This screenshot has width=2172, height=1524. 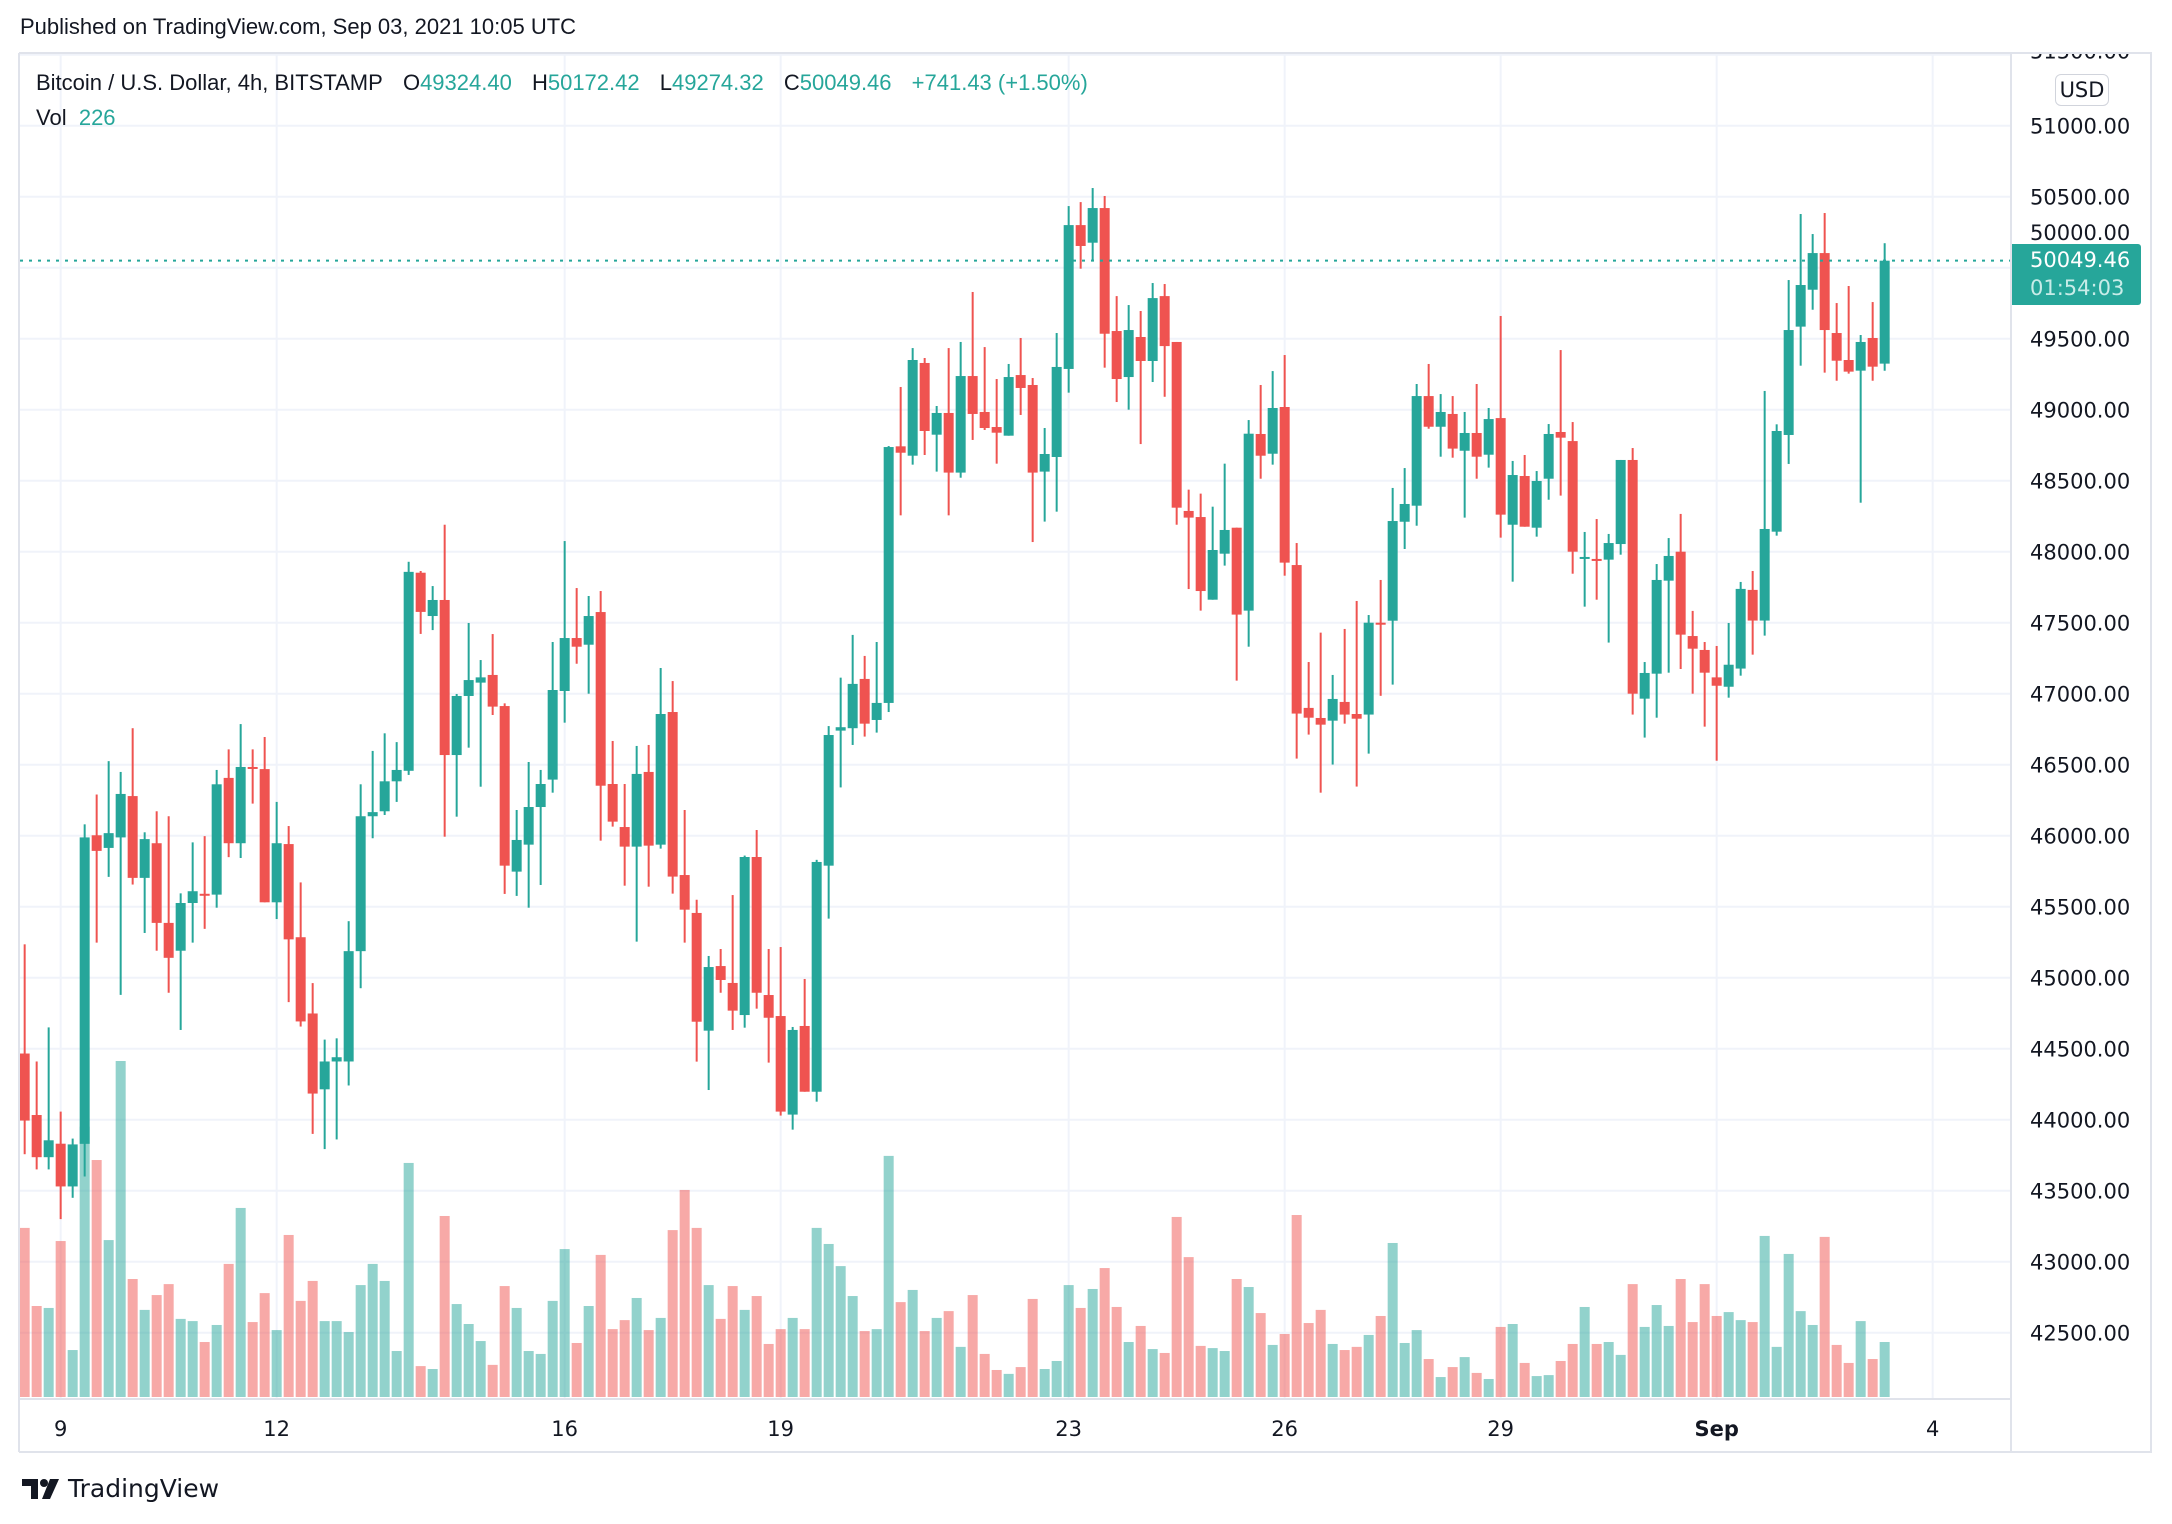 I want to click on time-axis: 9 12 16 19 23 26 29 Sep 4, so click(x=996, y=1429).